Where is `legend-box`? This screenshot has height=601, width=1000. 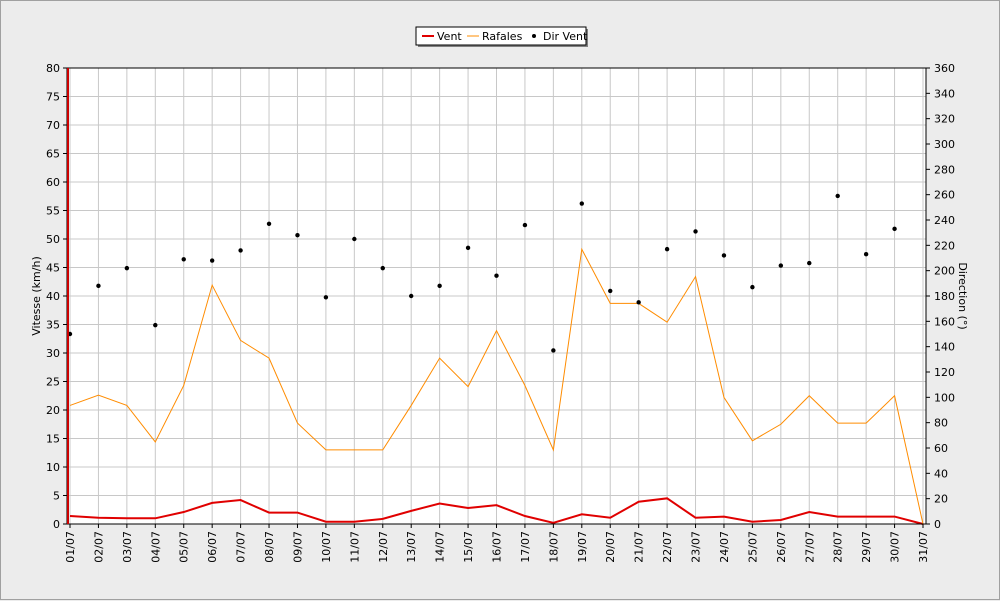
legend-box is located at coordinates (501, 36).